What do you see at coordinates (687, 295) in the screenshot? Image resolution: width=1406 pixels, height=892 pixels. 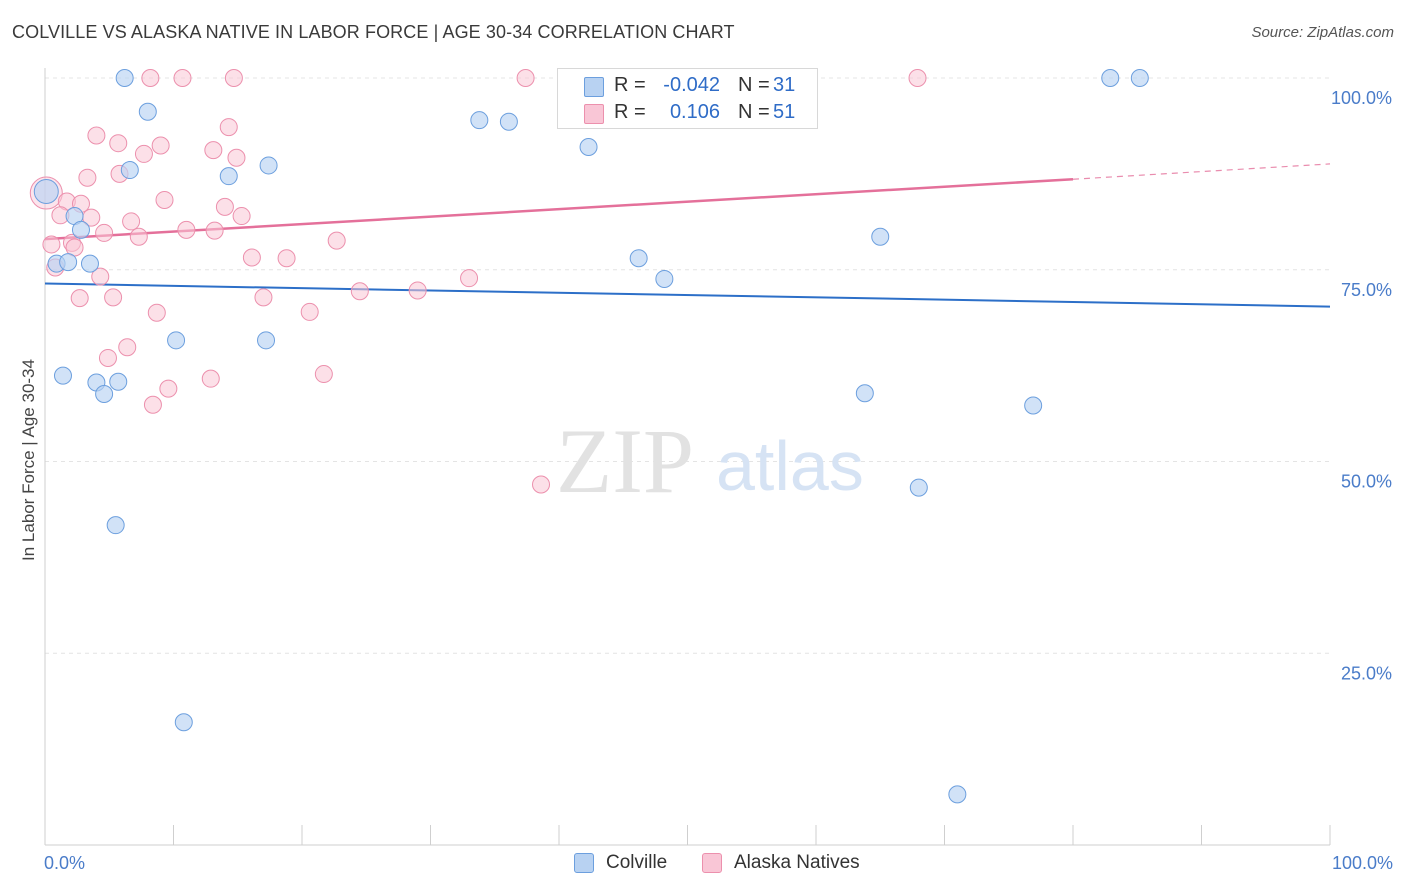 I see `trend-line-colville` at bounding box center [687, 295].